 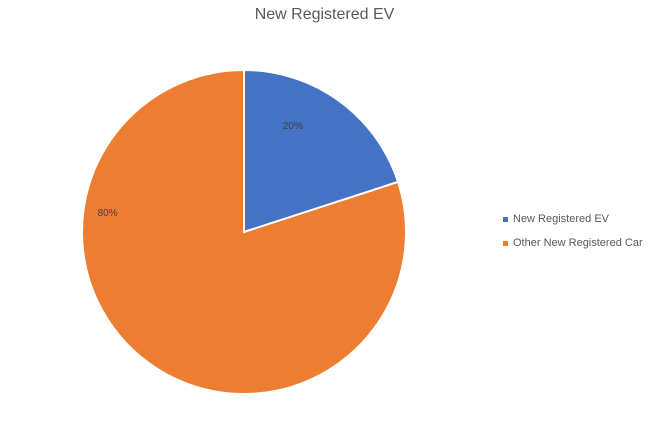 What do you see at coordinates (108, 213) in the screenshot?
I see `data-label-other: 80%` at bounding box center [108, 213].